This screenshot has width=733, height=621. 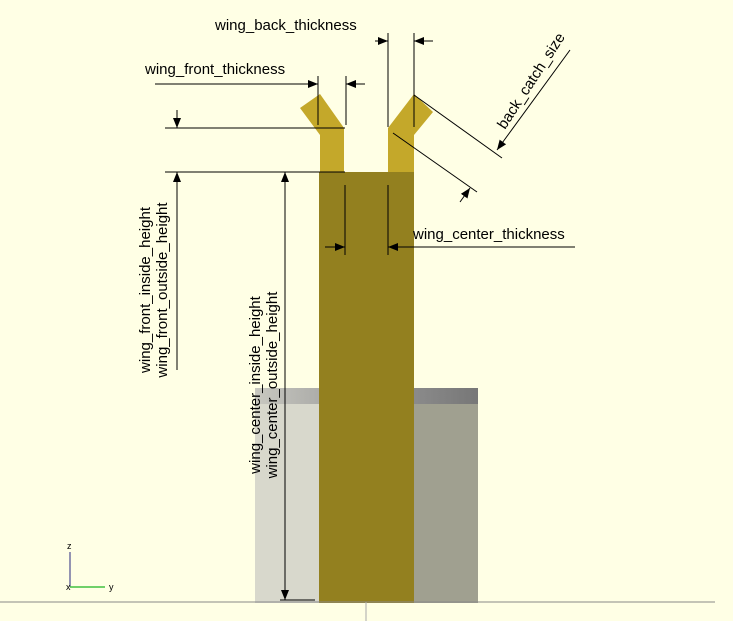 I want to click on label-wing-center-thickness: wing_center_thickness, so click(x=488, y=234).